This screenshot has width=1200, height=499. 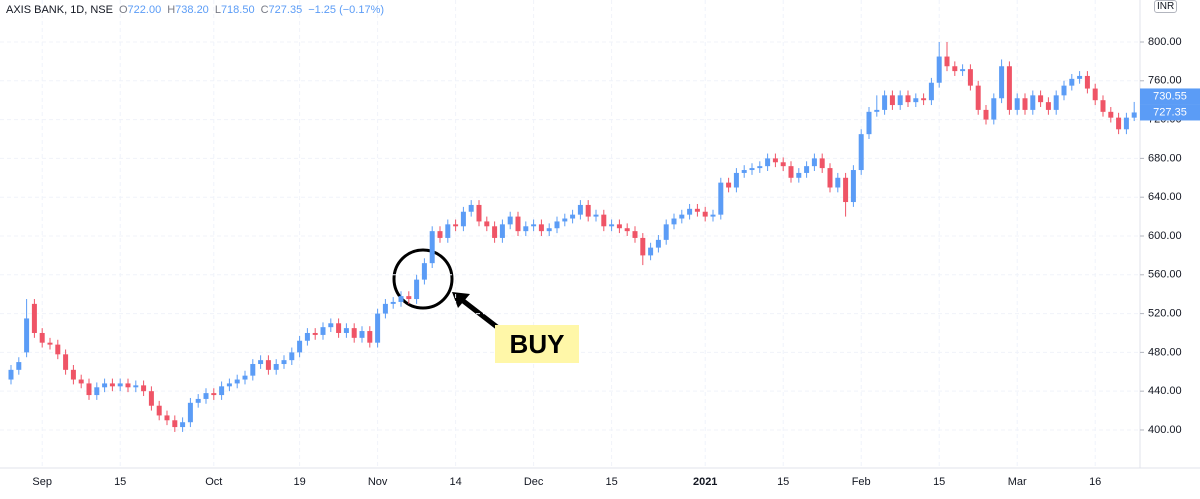 I want to click on annotation: BUY, so click(x=537, y=344).